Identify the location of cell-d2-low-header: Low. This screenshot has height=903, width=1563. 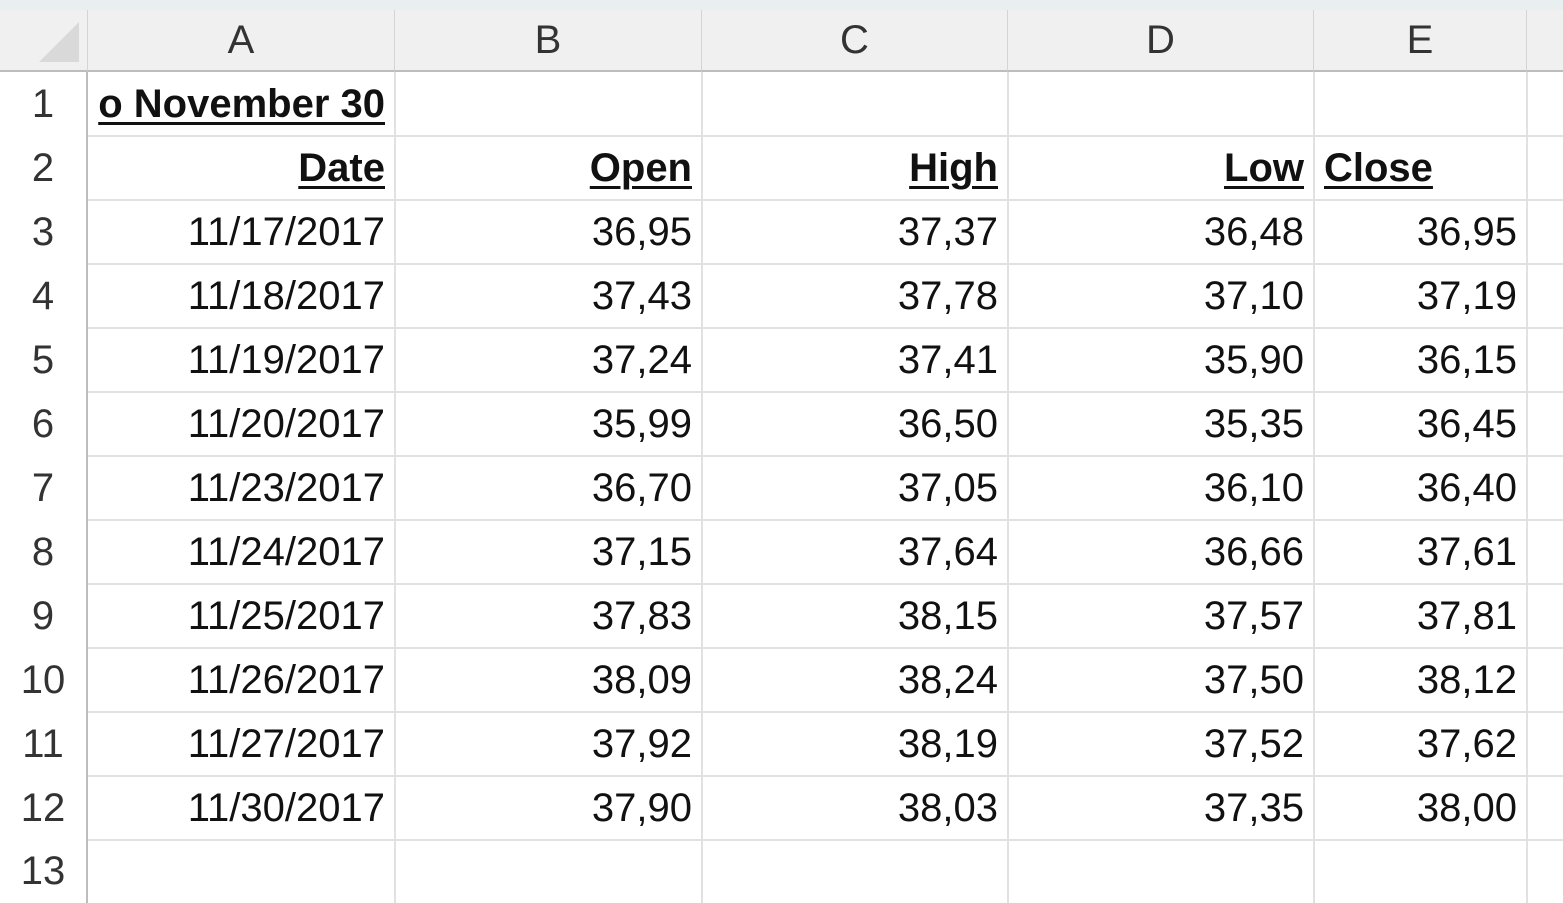
(1264, 167).